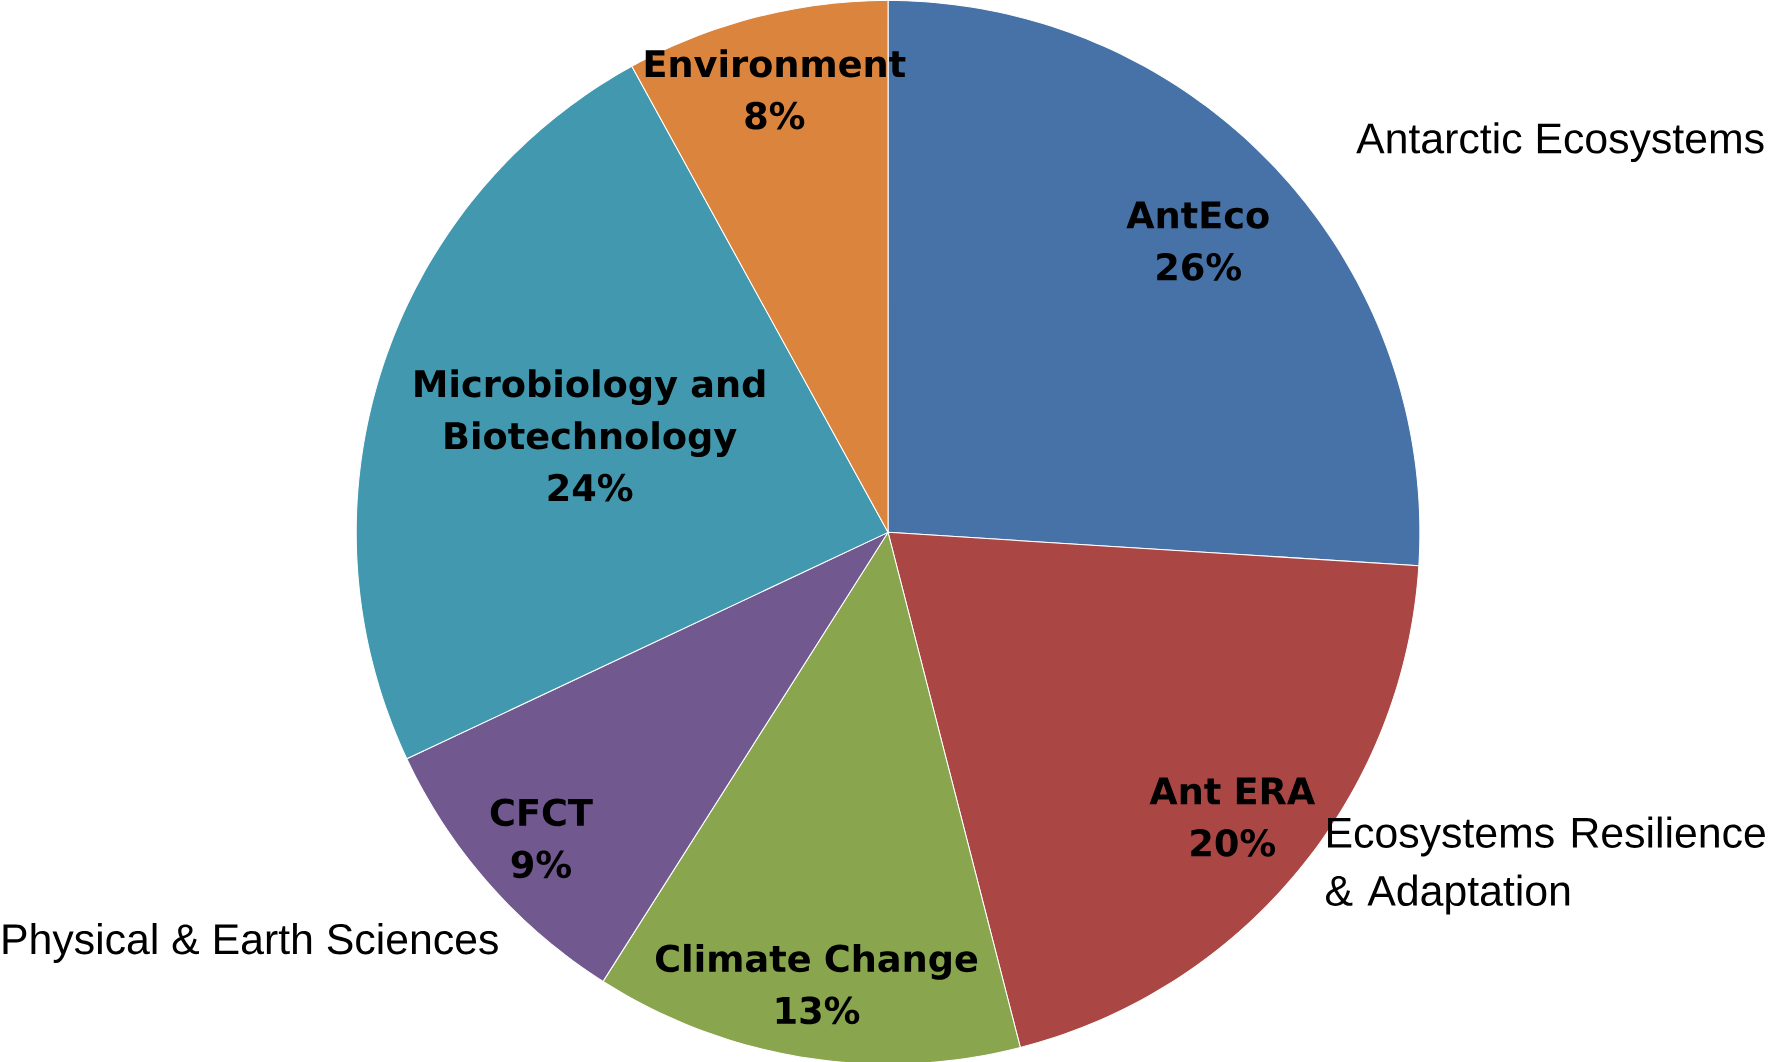 This screenshot has width=1783, height=1062. I want to click on slice-label: AntEco, so click(1197, 215).